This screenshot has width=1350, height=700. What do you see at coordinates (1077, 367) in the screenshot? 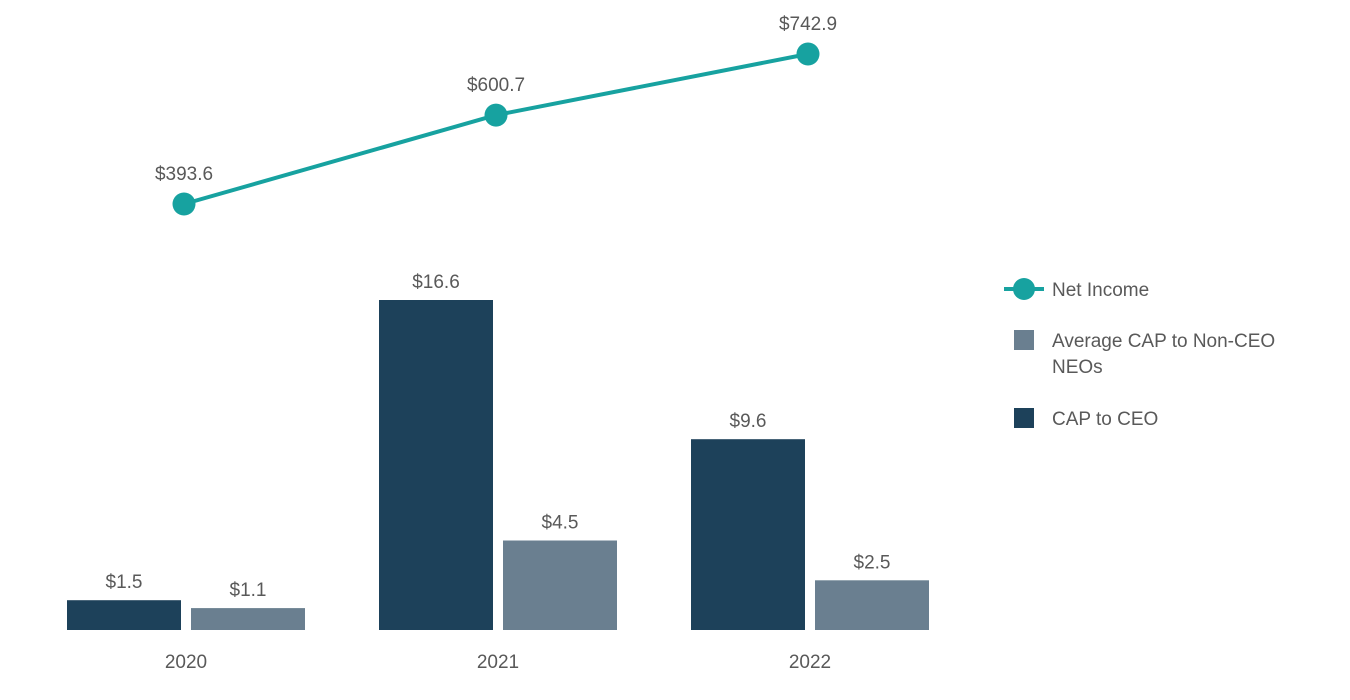
I see `legend-label: NEOs` at bounding box center [1077, 367].